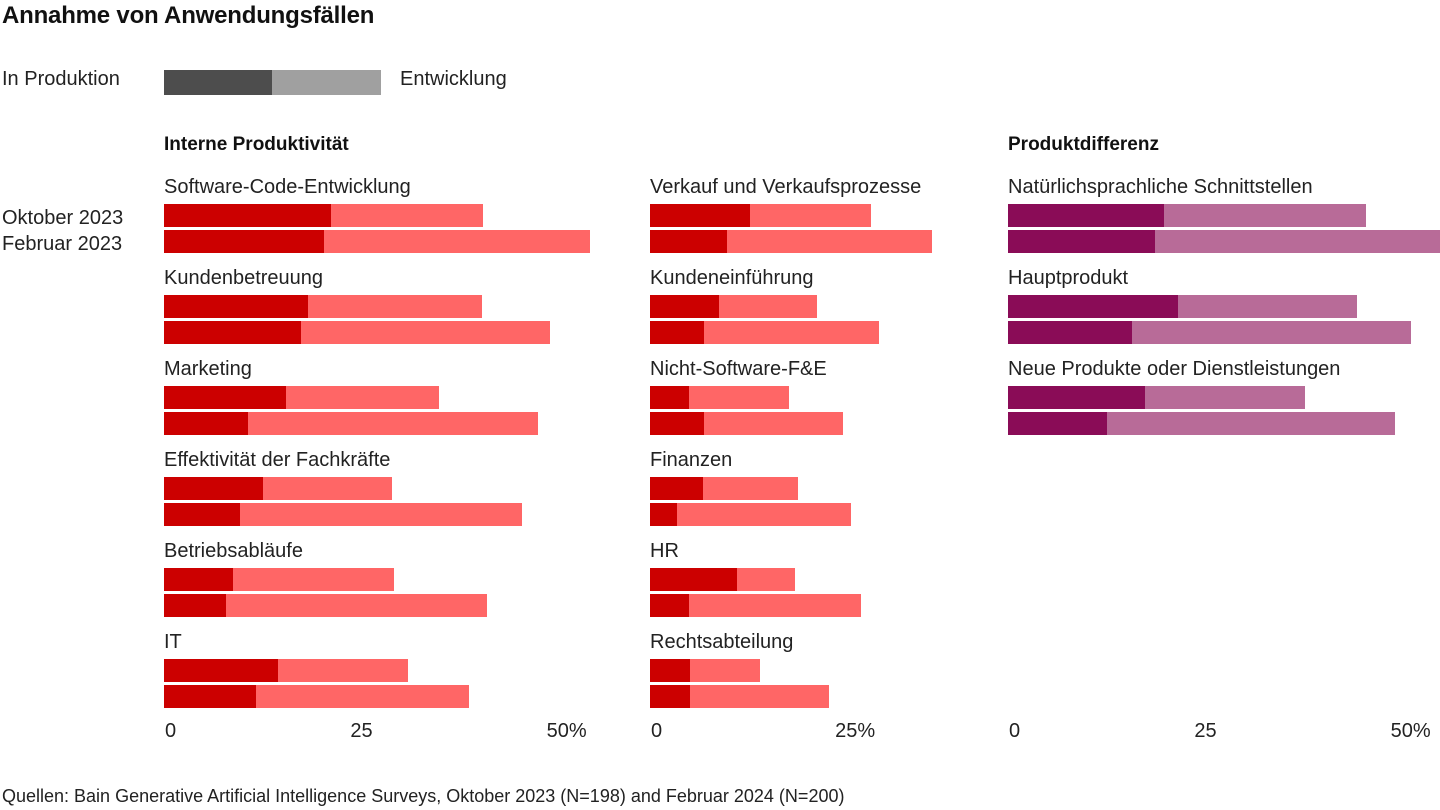  What do you see at coordinates (1093, 306) in the screenshot?
I see `bar-production-hauptprodukt-oktober-2023` at bounding box center [1093, 306].